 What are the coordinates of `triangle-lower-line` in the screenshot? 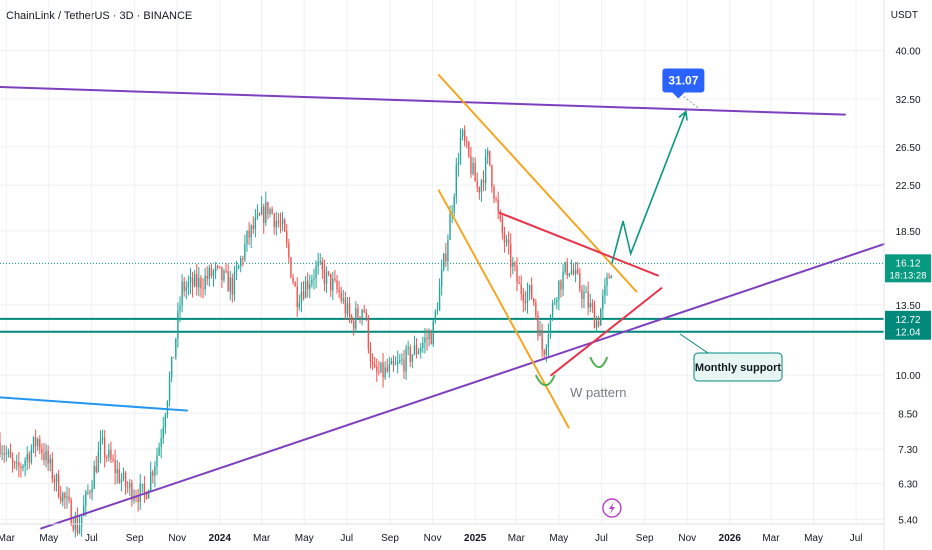 It's located at (606, 332).